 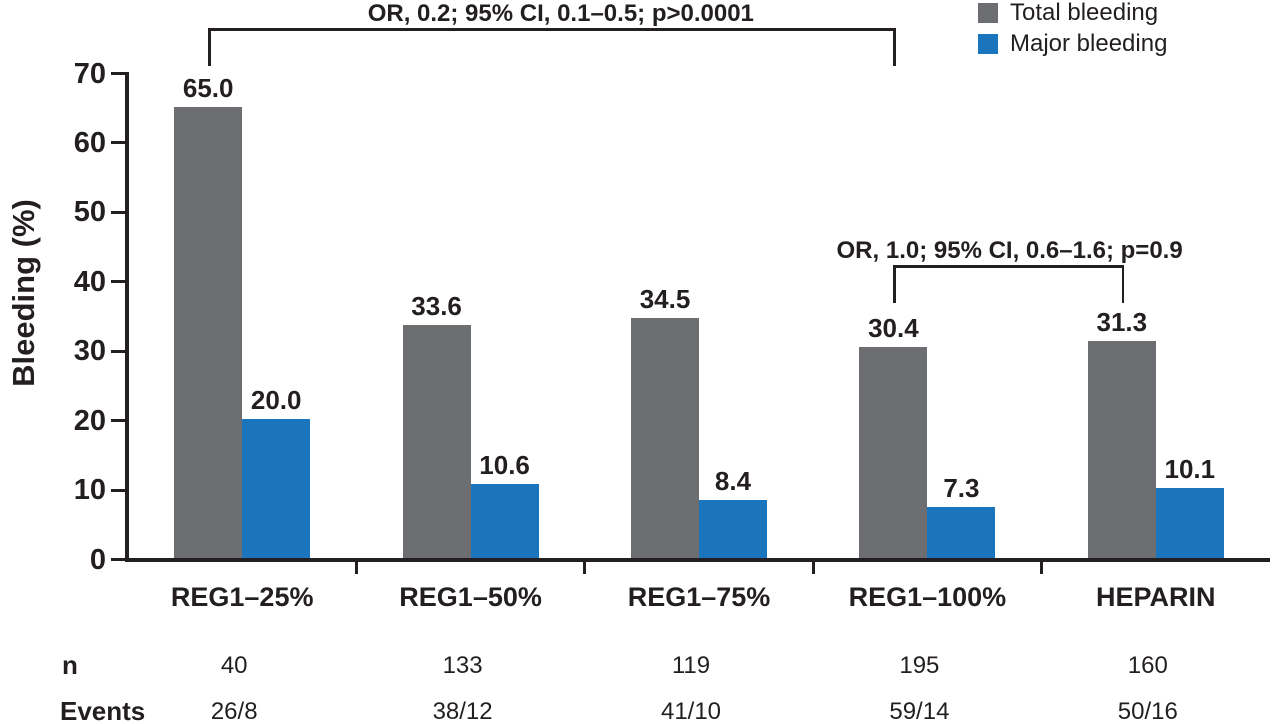 I want to click on y-axis-tick-label: 40, so click(x=89, y=281).